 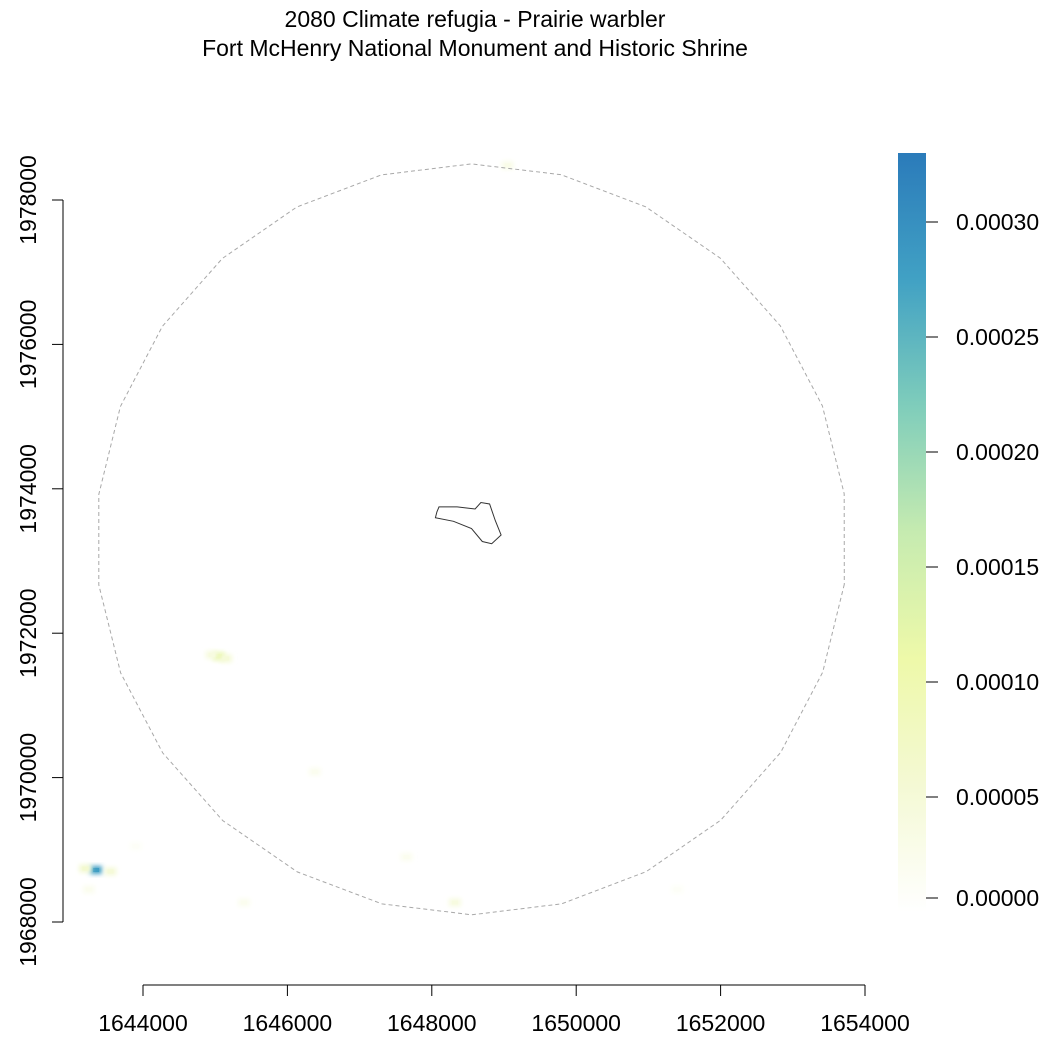 What do you see at coordinates (997, 337) in the screenshot?
I see `legend-tick-label: 0.00025` at bounding box center [997, 337].